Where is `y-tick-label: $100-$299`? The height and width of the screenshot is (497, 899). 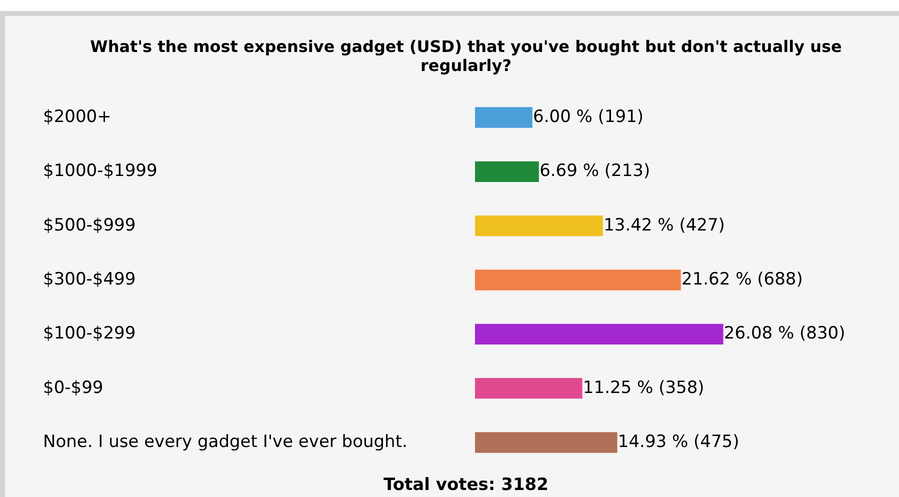
y-tick-label: $100-$299 is located at coordinates (89, 334).